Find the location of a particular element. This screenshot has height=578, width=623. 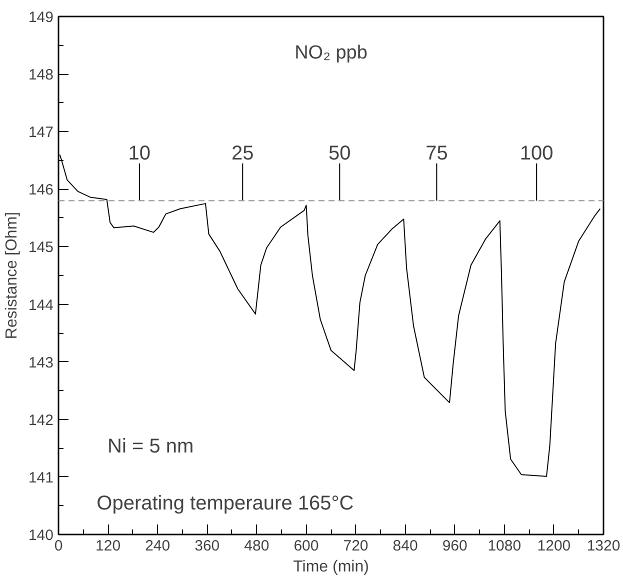

y-tick-label: 145 is located at coordinates (41, 247).